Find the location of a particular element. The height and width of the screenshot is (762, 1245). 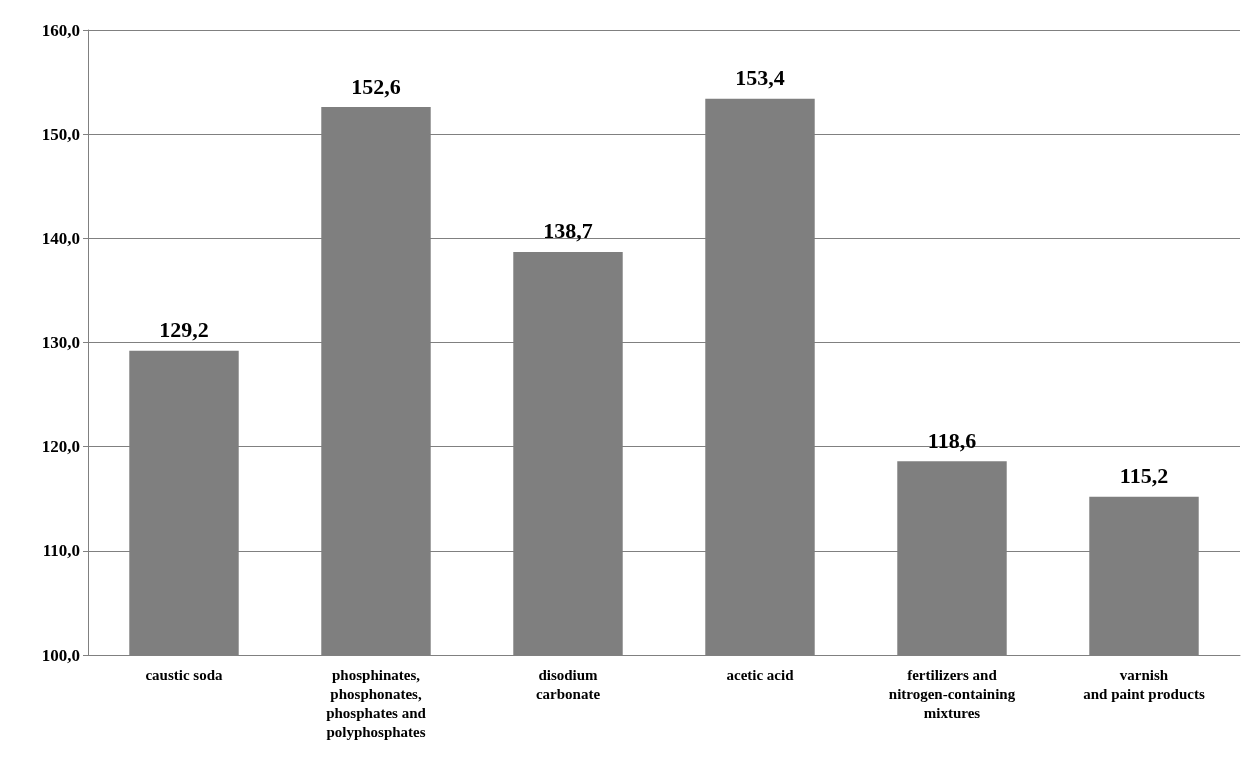

x-tick-label: disodium carbonate is located at coordinates (568, 684).